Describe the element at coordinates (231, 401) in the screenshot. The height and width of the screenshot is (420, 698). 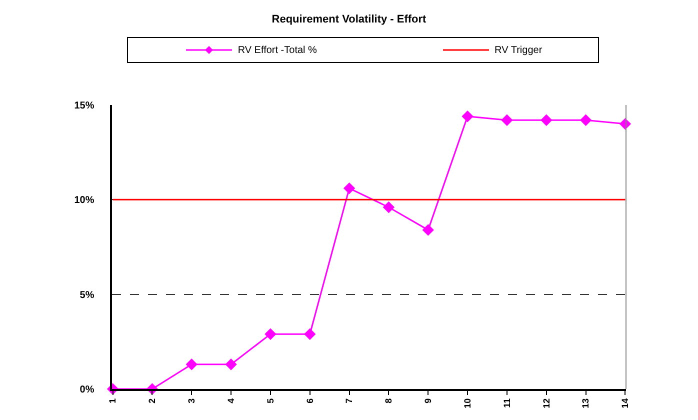
I see `x-tick-label: 4` at that location.